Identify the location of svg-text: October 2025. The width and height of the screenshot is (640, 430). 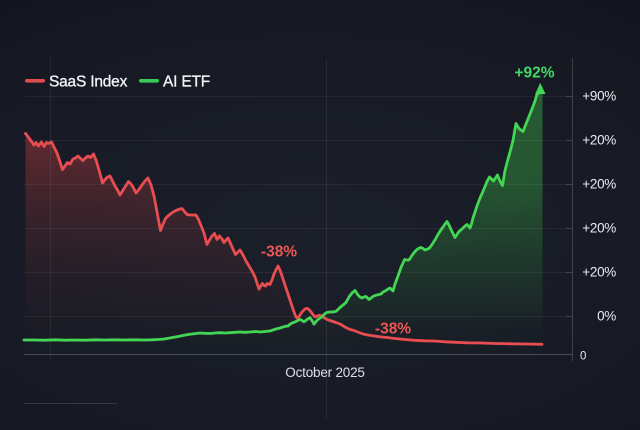
(324, 372).